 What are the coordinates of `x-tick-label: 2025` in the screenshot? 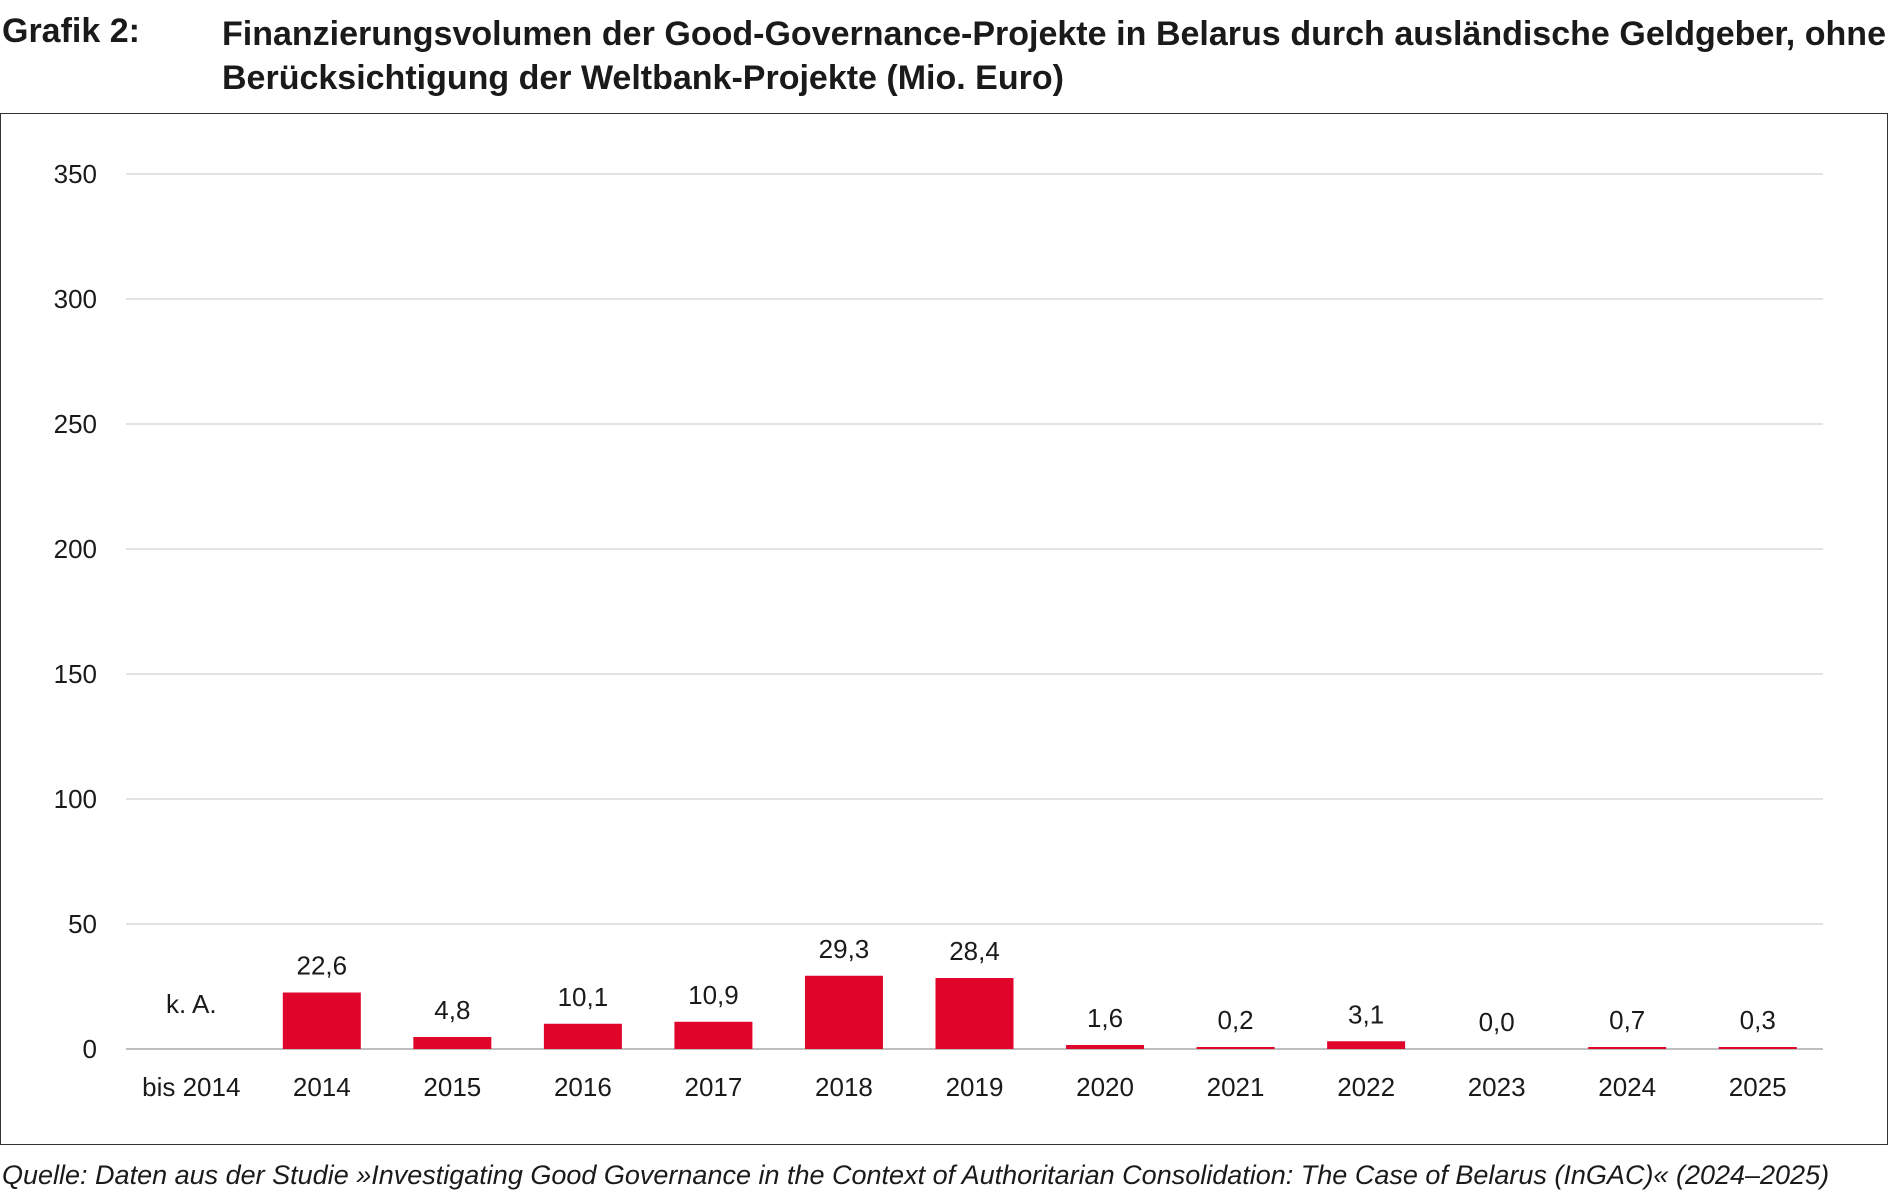 It's located at (1758, 1087).